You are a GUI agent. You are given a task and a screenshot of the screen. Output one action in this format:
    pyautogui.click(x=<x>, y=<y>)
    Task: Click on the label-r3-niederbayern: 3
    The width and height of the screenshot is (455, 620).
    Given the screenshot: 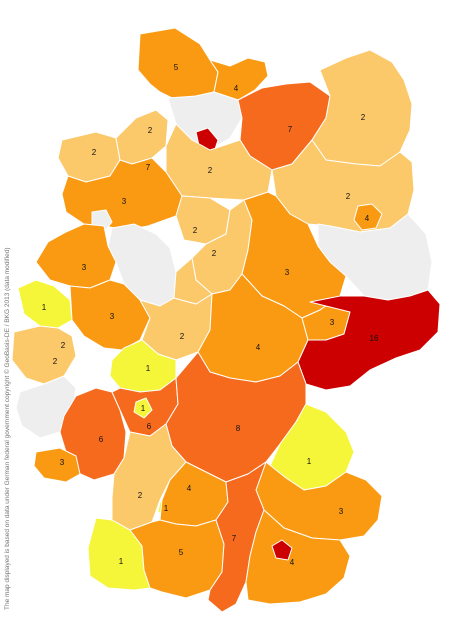 What is the action you would take?
    pyautogui.click(x=341, y=511)
    